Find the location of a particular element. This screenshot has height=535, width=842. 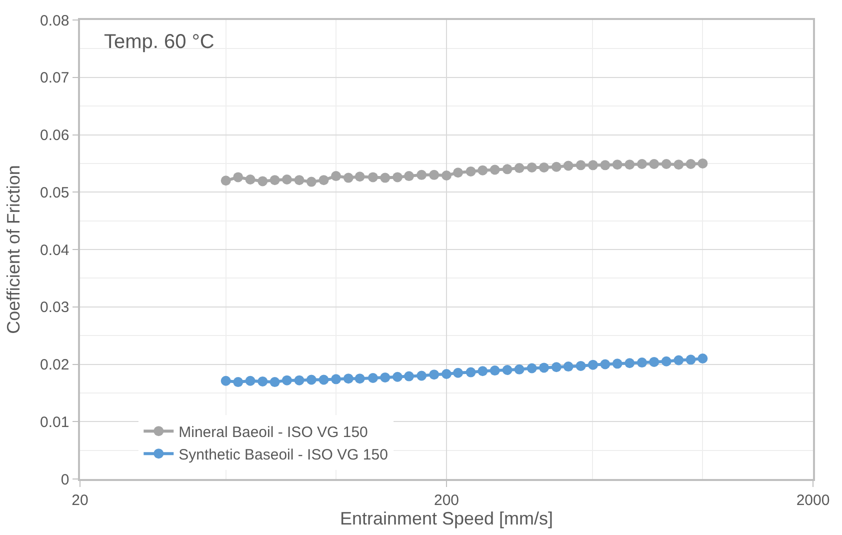

y-tick-label: 0.04 is located at coordinates (55, 250).